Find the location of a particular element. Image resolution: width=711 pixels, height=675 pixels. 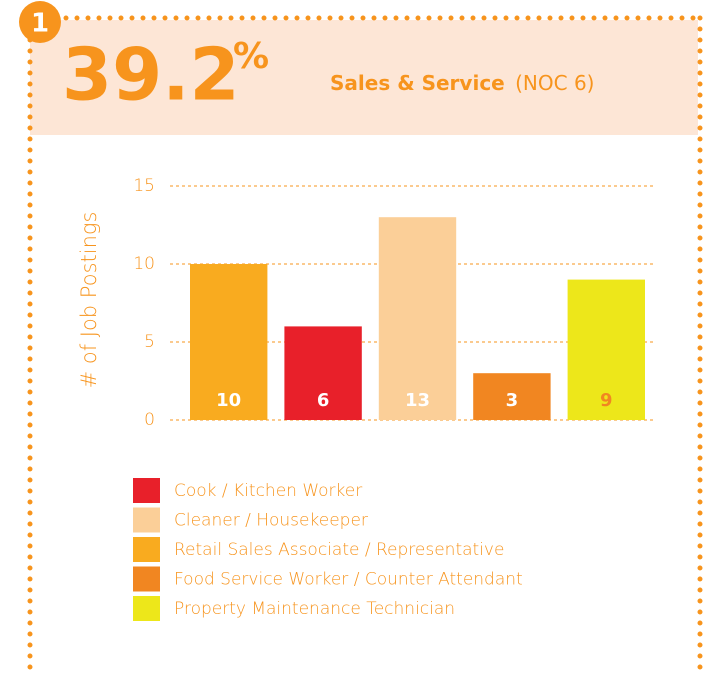

stat-value: 39.2 is located at coordinates (151, 75).